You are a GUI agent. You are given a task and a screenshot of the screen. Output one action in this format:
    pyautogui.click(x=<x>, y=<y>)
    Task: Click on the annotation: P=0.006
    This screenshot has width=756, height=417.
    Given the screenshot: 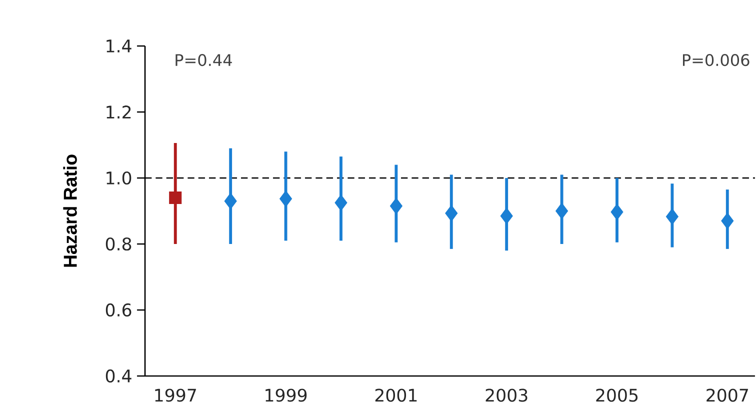 What is the action you would take?
    pyautogui.click(x=716, y=60)
    